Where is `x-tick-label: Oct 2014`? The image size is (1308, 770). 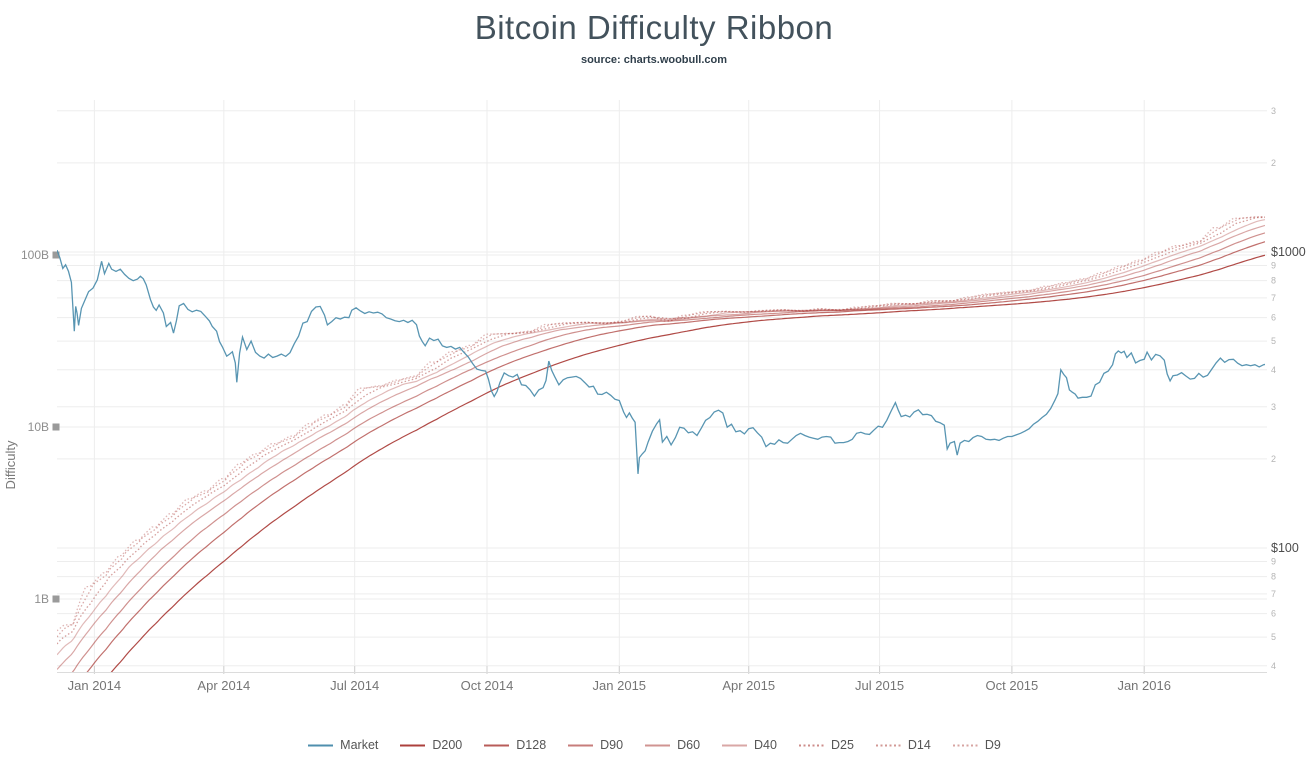
x-tick-label: Oct 2014 is located at coordinates (487, 685).